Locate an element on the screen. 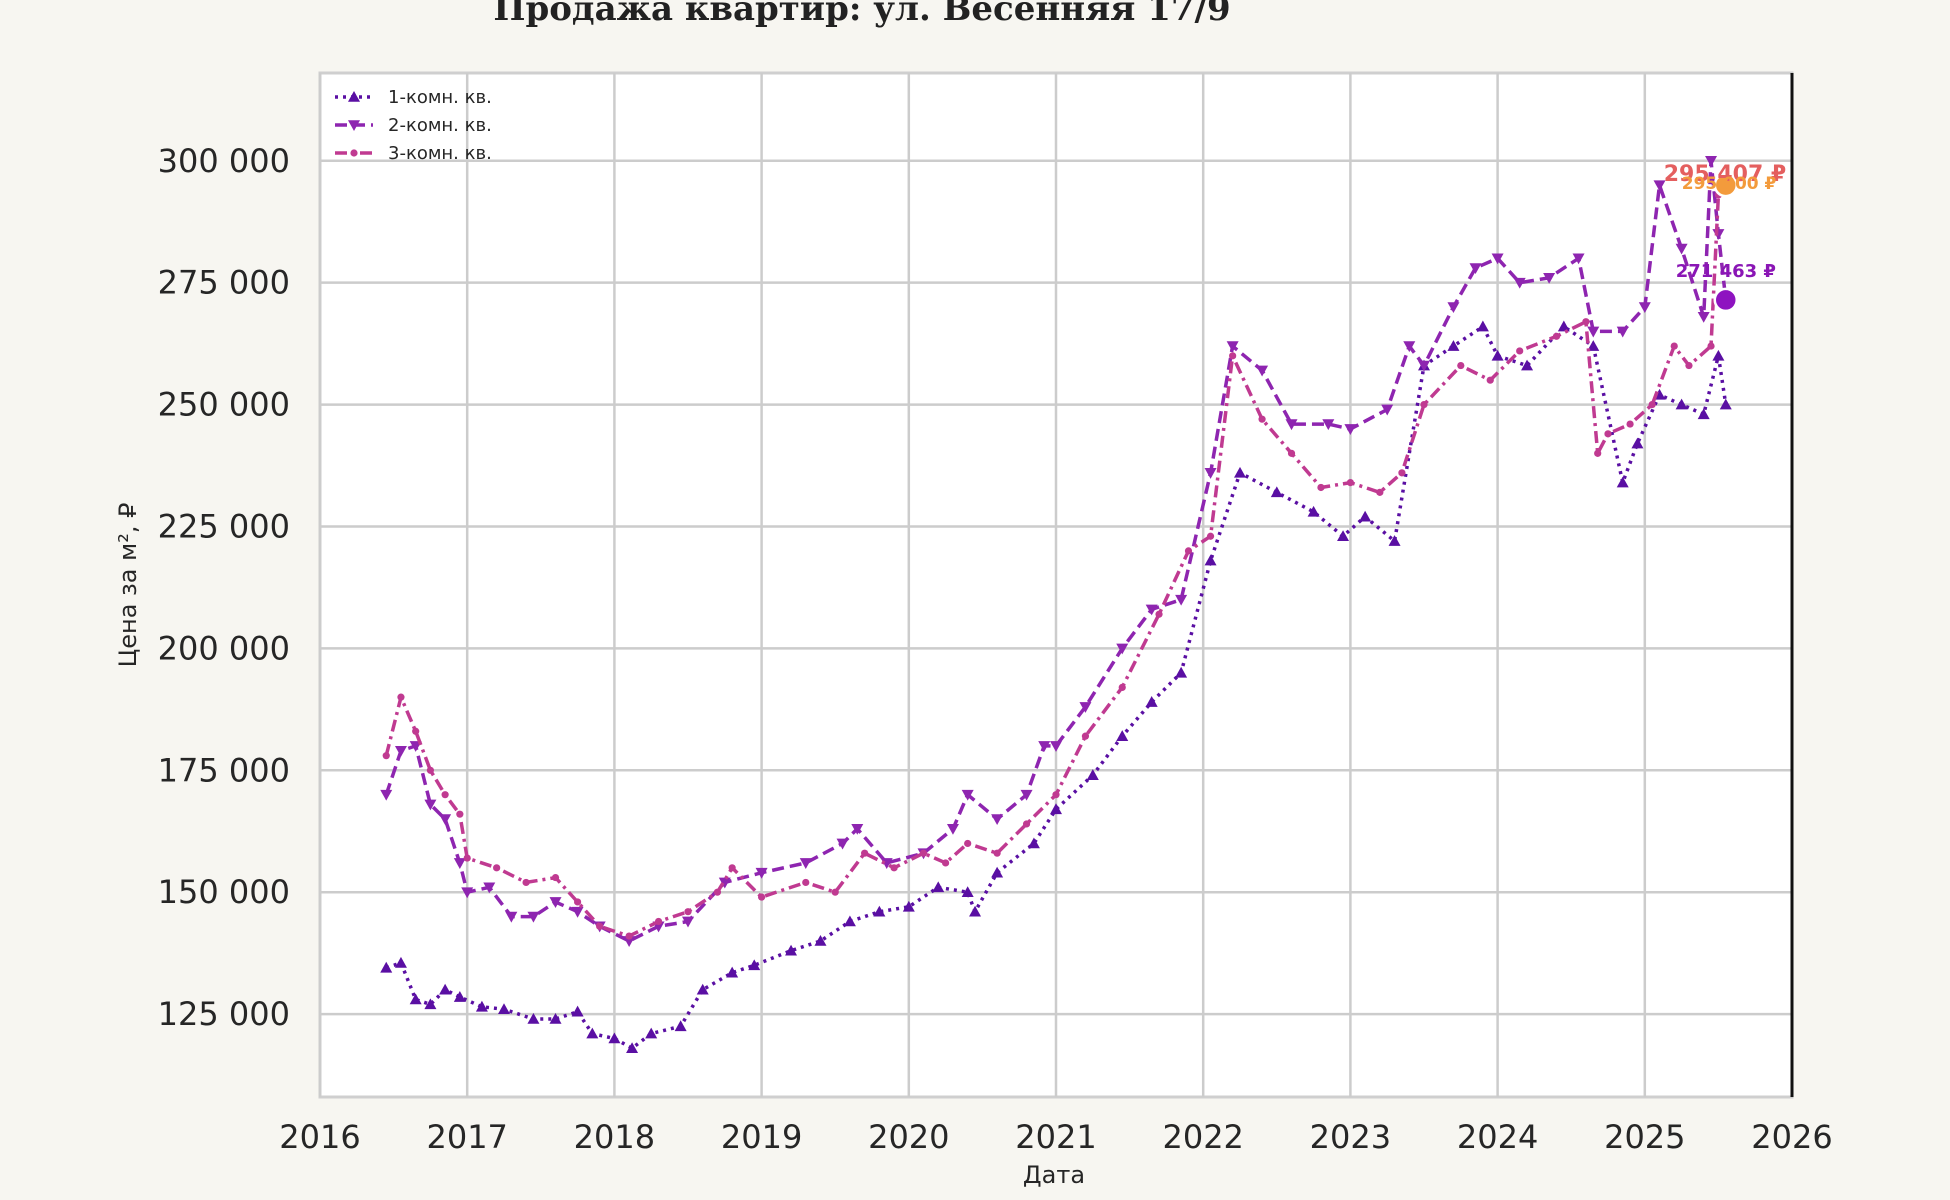  y-tick-label: 150 000 is located at coordinates (224, 892).